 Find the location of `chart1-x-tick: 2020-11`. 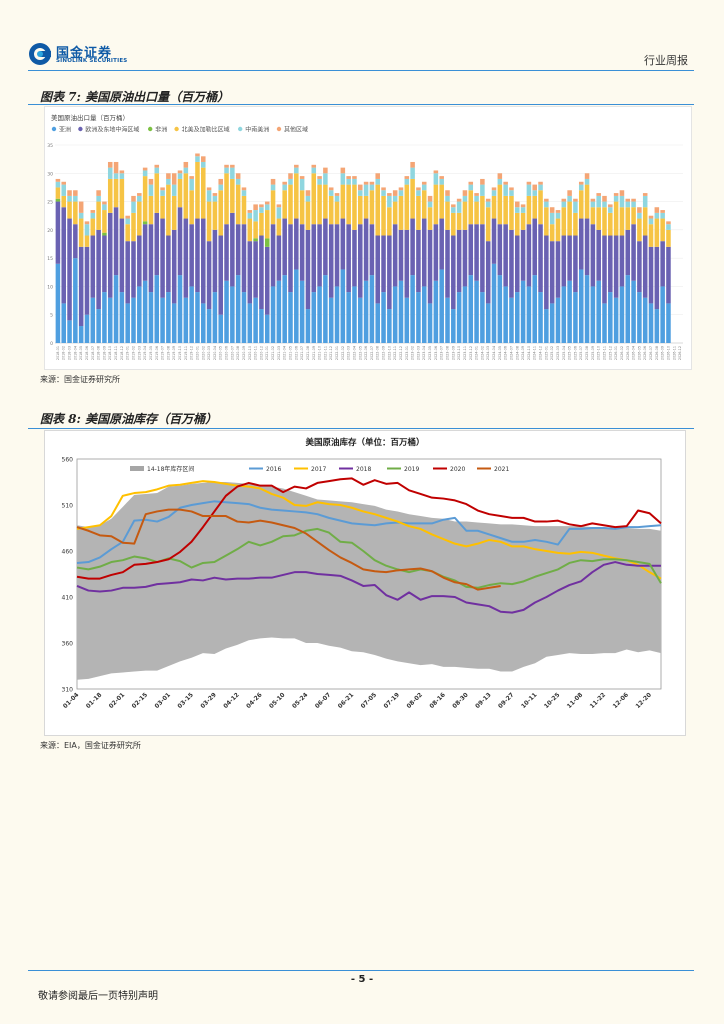

chart1-x-tick: 2020-11 is located at coordinates (256, 353).